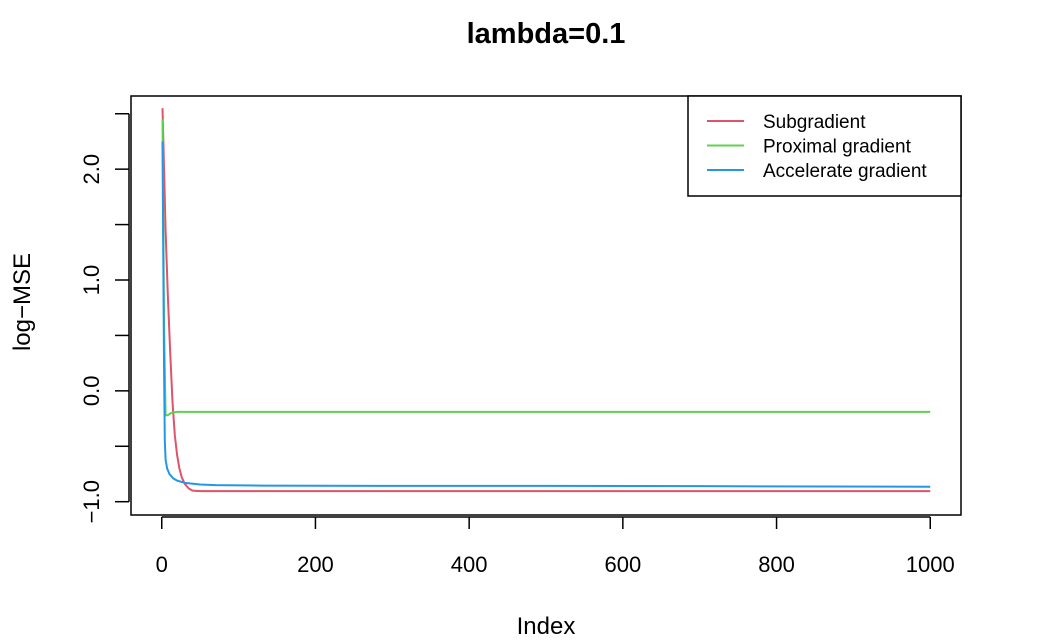  What do you see at coordinates (104, 317) in the screenshot?
I see `y-axis: −1.0 0.0 1.0 2.0` at bounding box center [104, 317].